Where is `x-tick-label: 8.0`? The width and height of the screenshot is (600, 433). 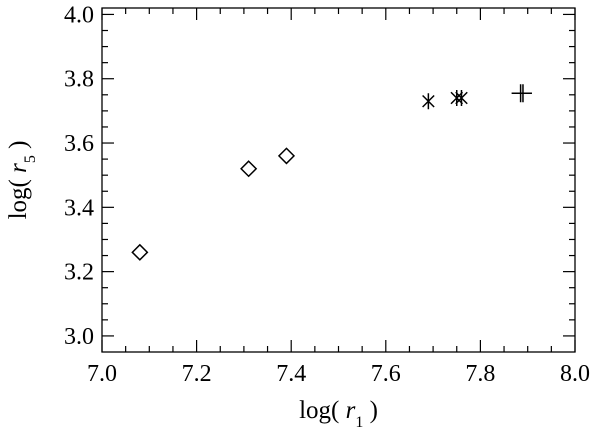
x-tick-label: 8.0 is located at coordinates (575, 374).